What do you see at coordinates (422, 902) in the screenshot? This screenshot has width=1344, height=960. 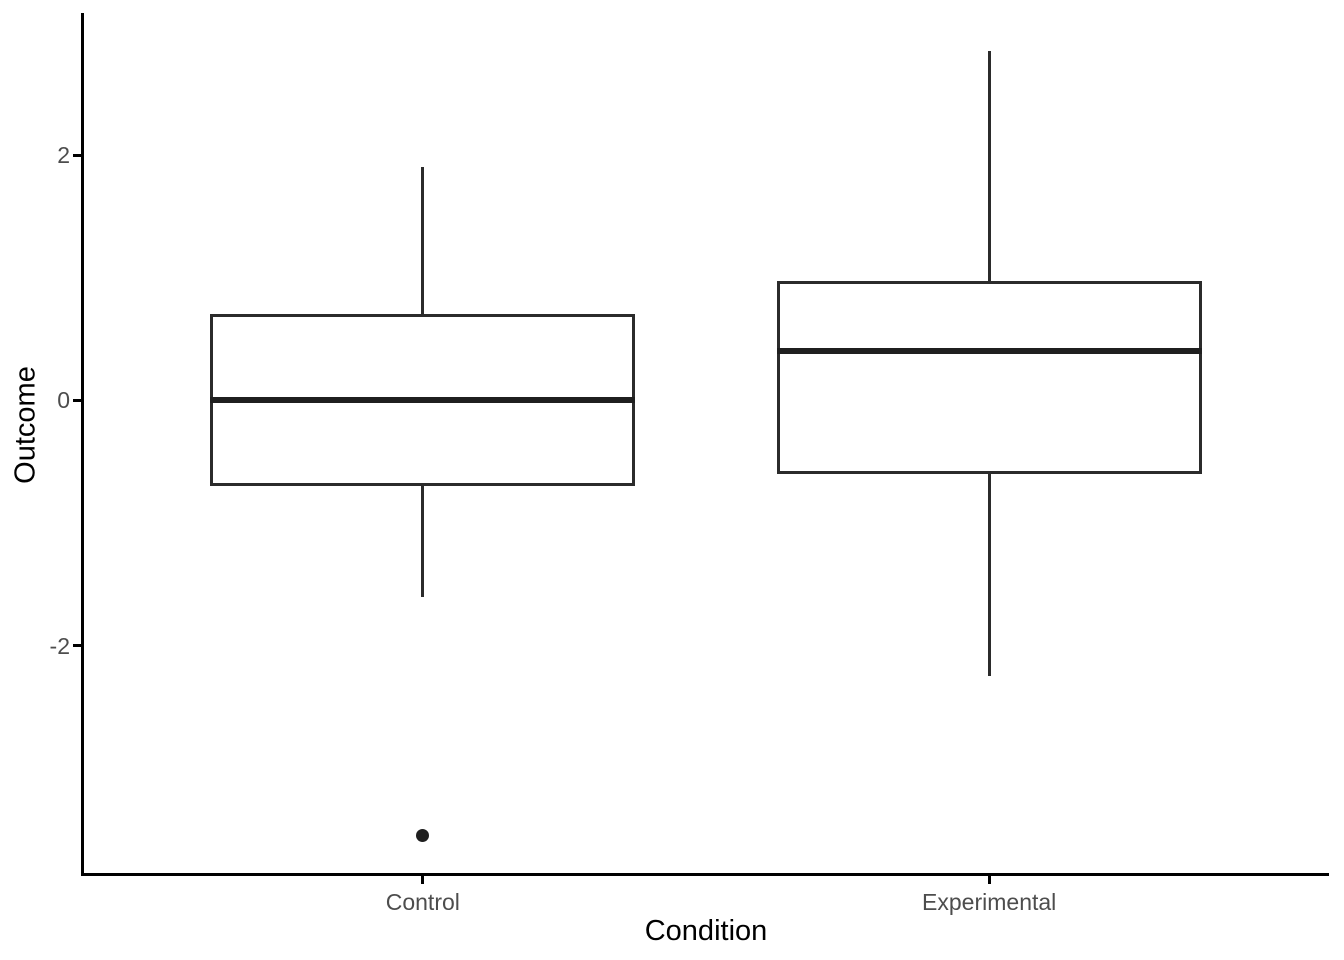 I see `x-category-label: Control` at bounding box center [422, 902].